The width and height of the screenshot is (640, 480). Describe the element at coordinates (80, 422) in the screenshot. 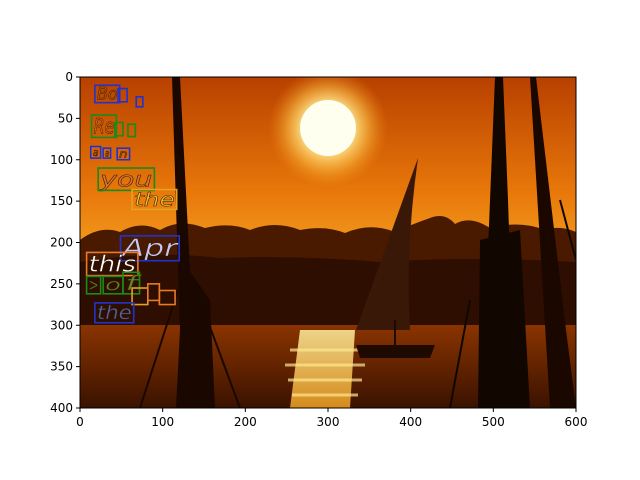

I see `x-tick-label: 0` at that location.